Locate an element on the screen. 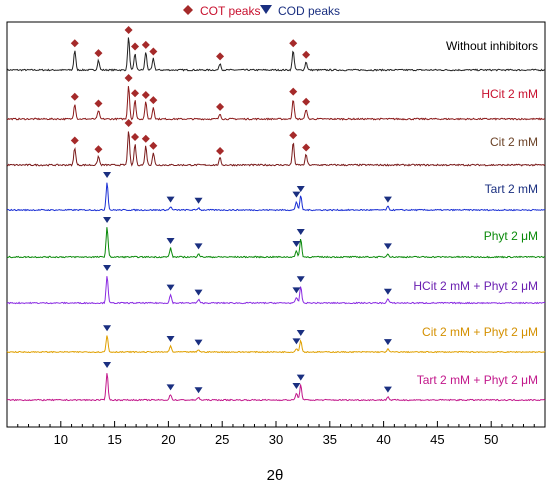 The width and height of the screenshot is (550, 495). series-label: Tart 2 mM + Phyt 2 μM is located at coordinates (477, 380).